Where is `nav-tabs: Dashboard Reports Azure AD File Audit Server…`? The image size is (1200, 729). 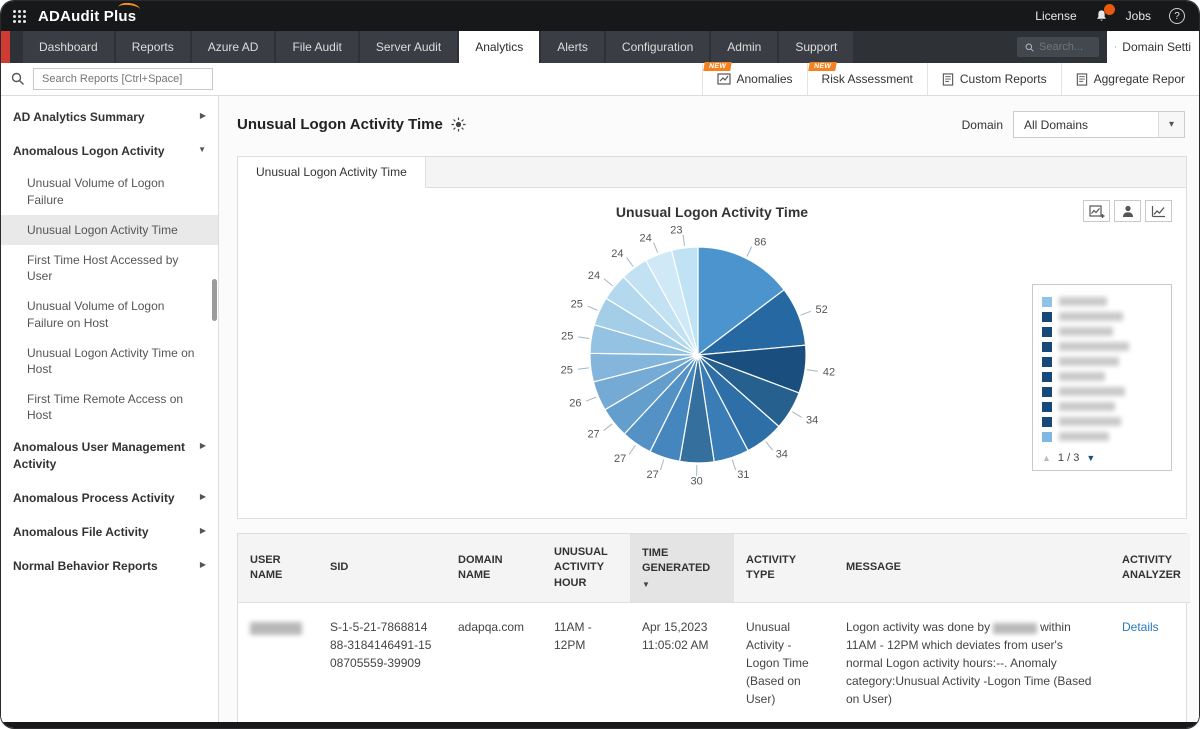 nav-tabs: Dashboard Reports Azure AD File Audit Server… is located at coordinates (438, 47).